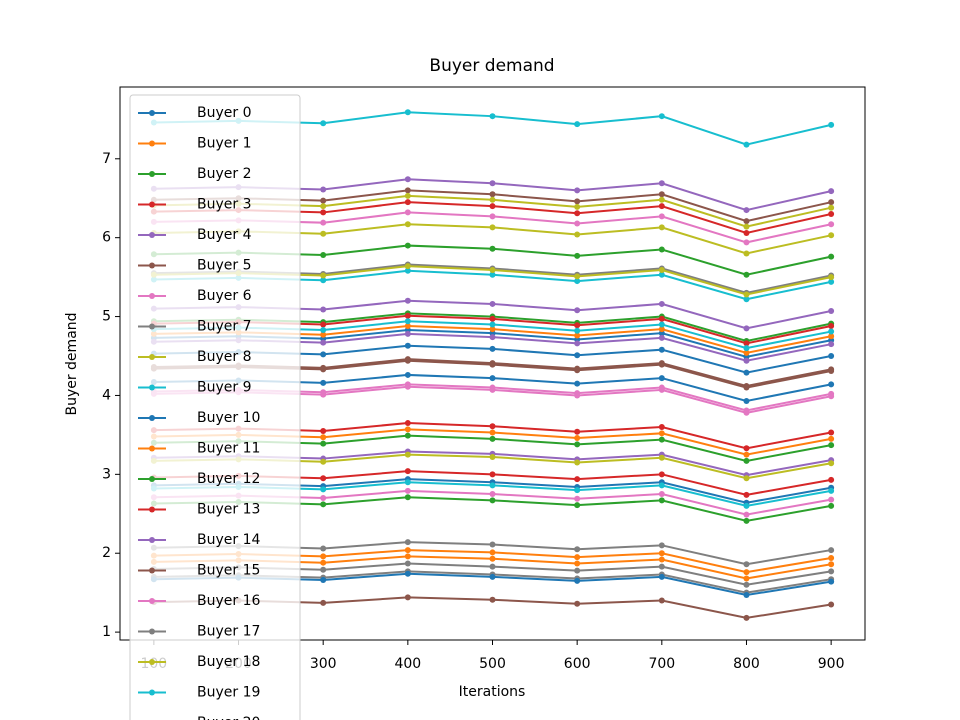  I want to click on x-tick-label: 900, so click(831, 664).